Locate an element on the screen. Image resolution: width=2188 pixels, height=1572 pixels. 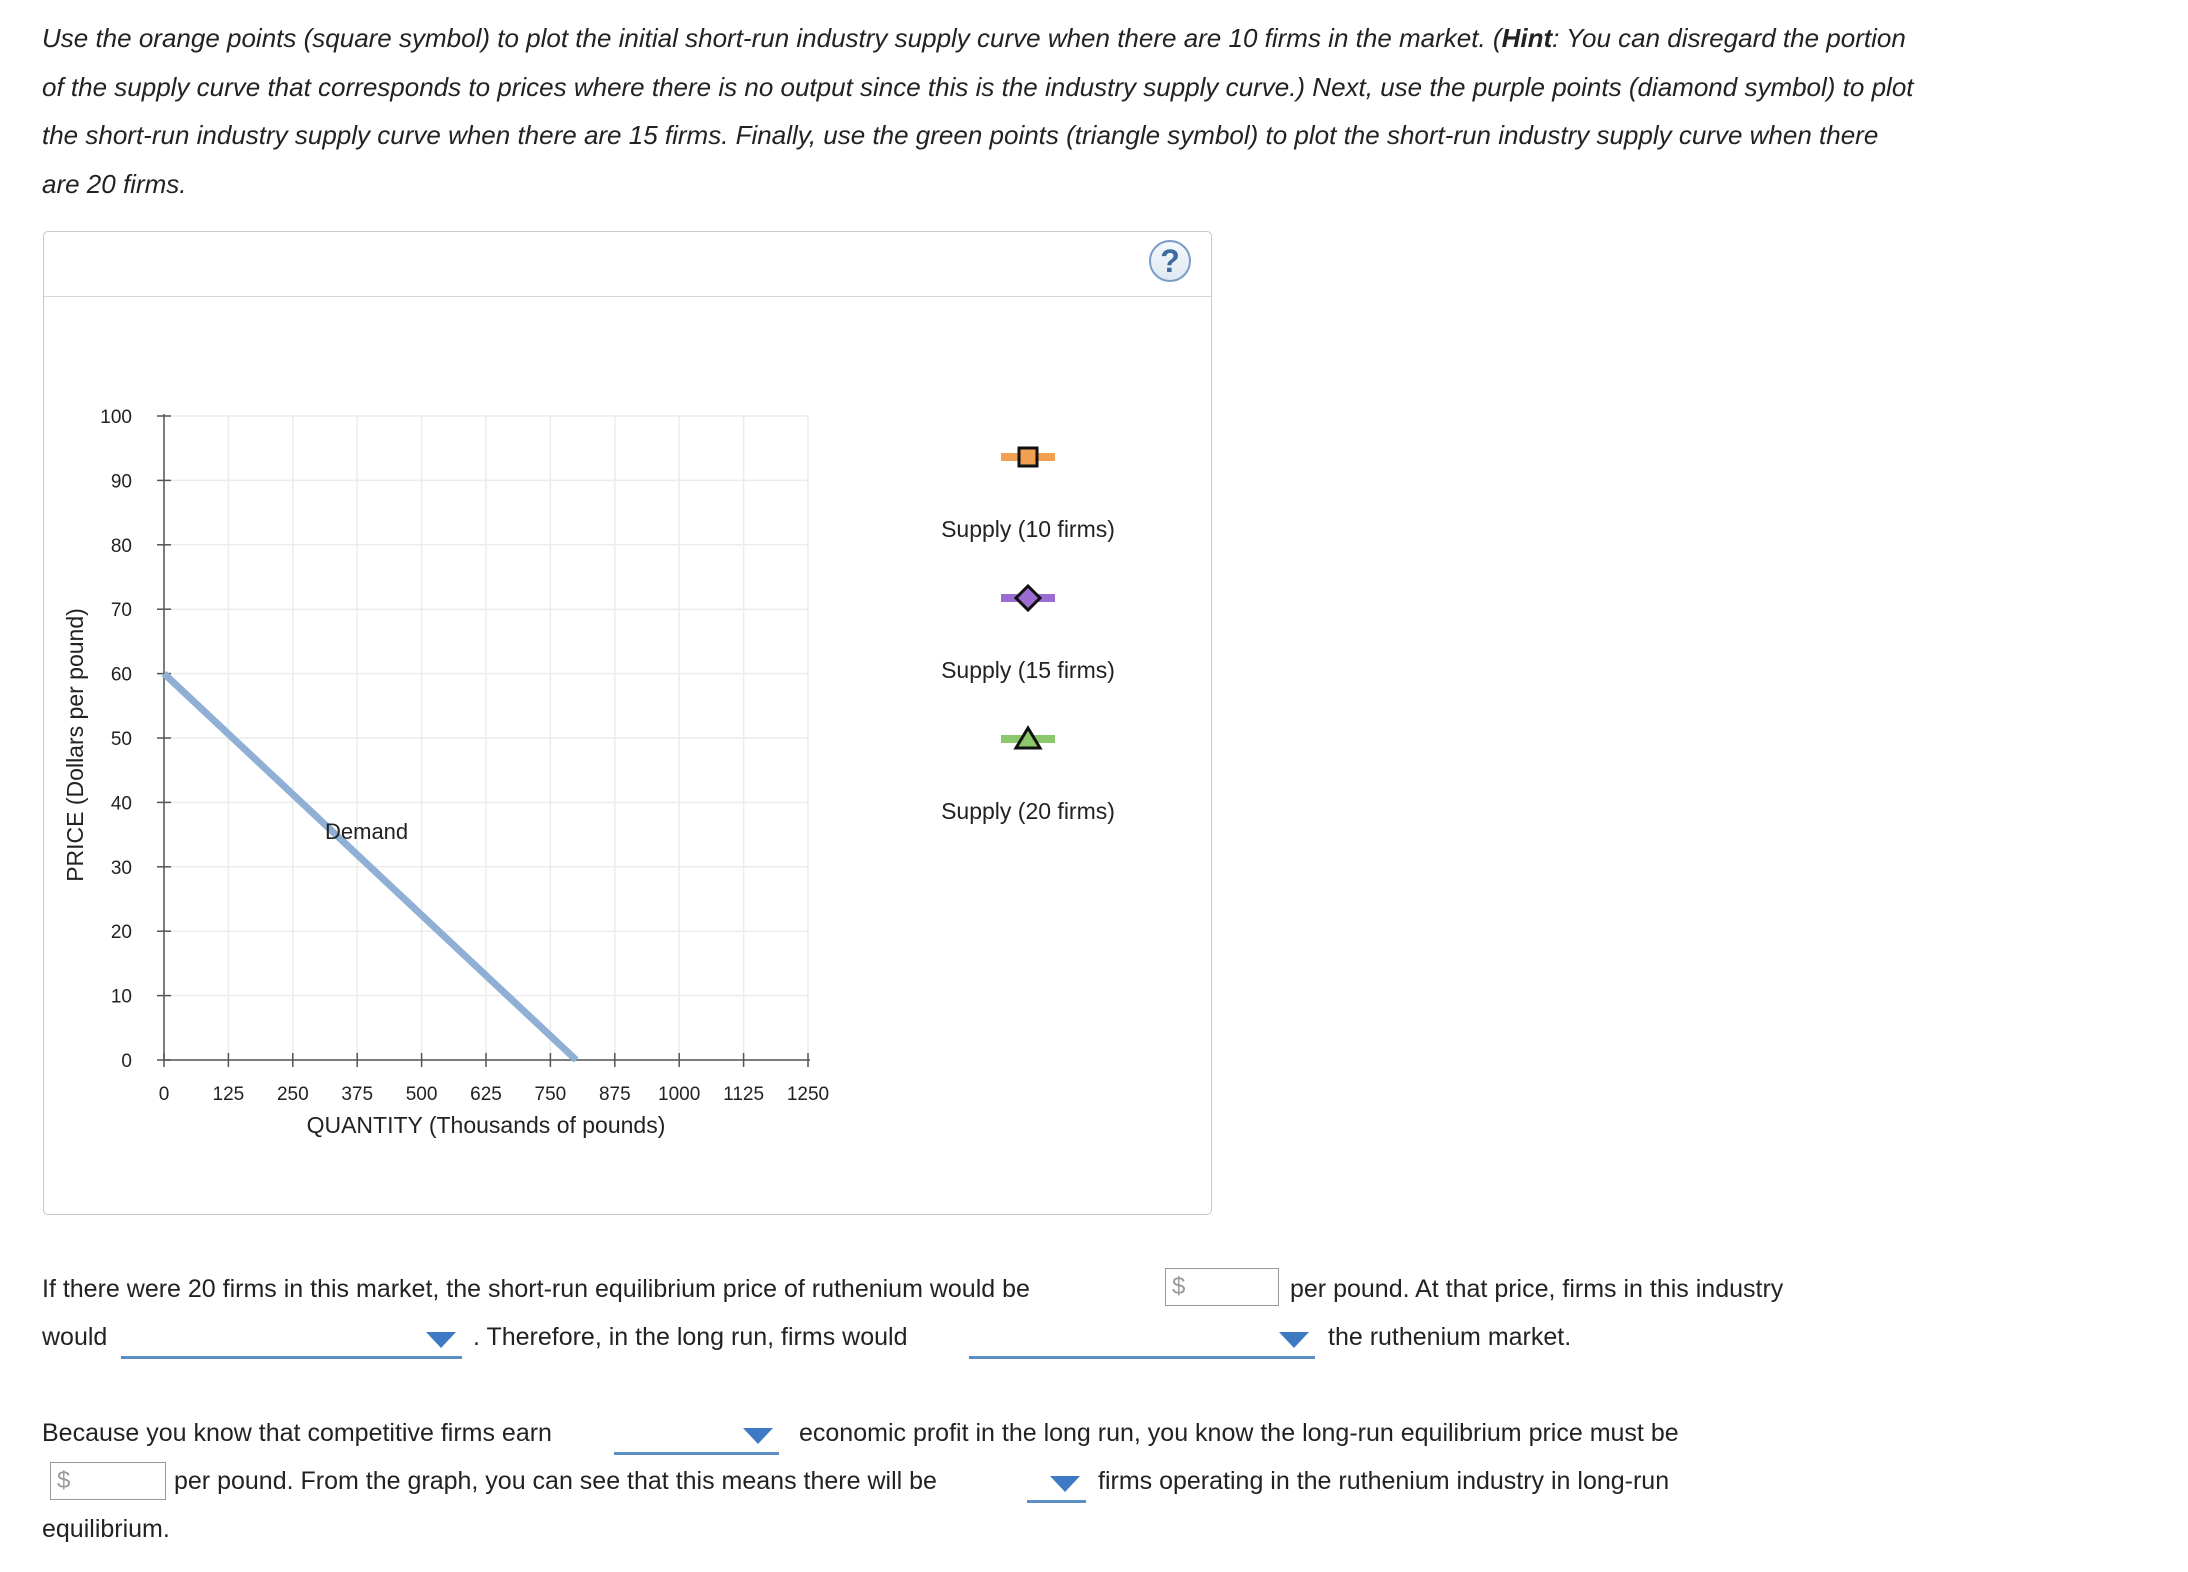
supply-tool-diamond is located at coordinates (1028, 598).